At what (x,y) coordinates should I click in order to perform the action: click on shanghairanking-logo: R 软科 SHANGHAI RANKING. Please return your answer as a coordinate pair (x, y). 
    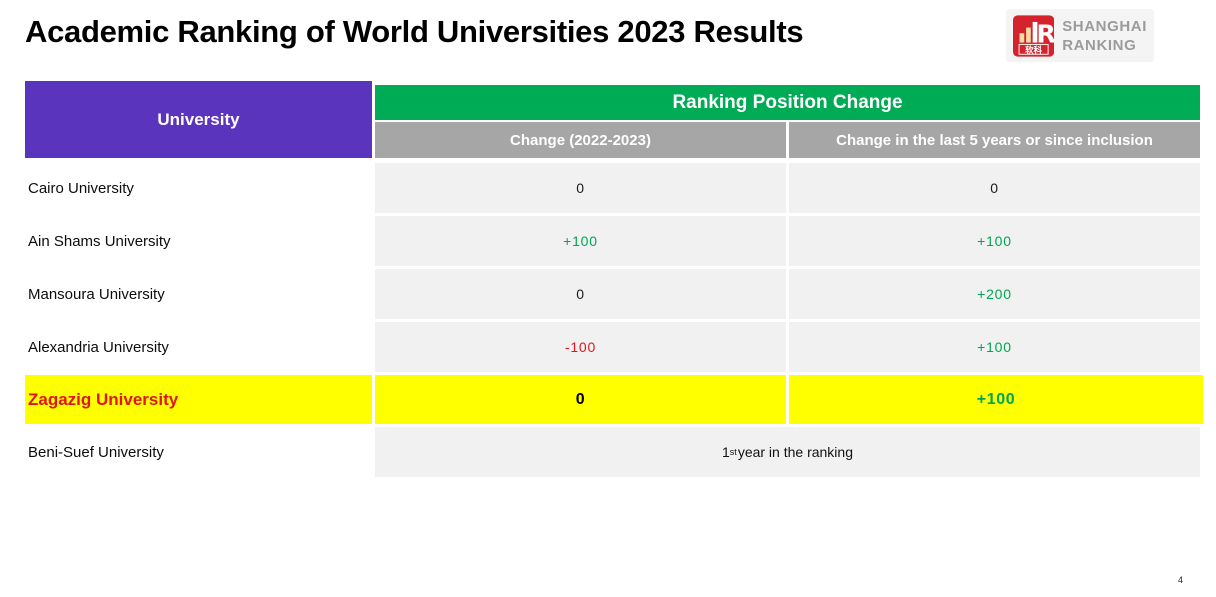
    Looking at the image, I should click on (1080, 35).